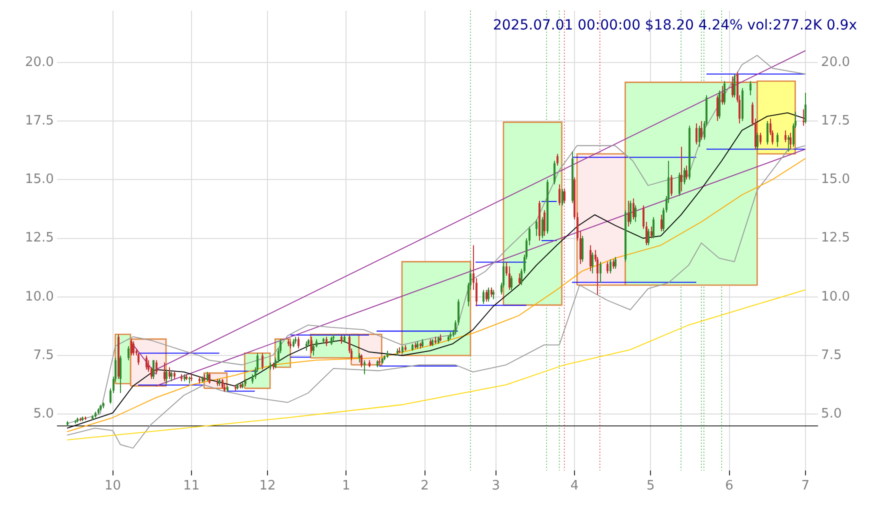 The height and width of the screenshot is (505, 875). I want to click on y-tick-label: 12.5, so click(39, 238).